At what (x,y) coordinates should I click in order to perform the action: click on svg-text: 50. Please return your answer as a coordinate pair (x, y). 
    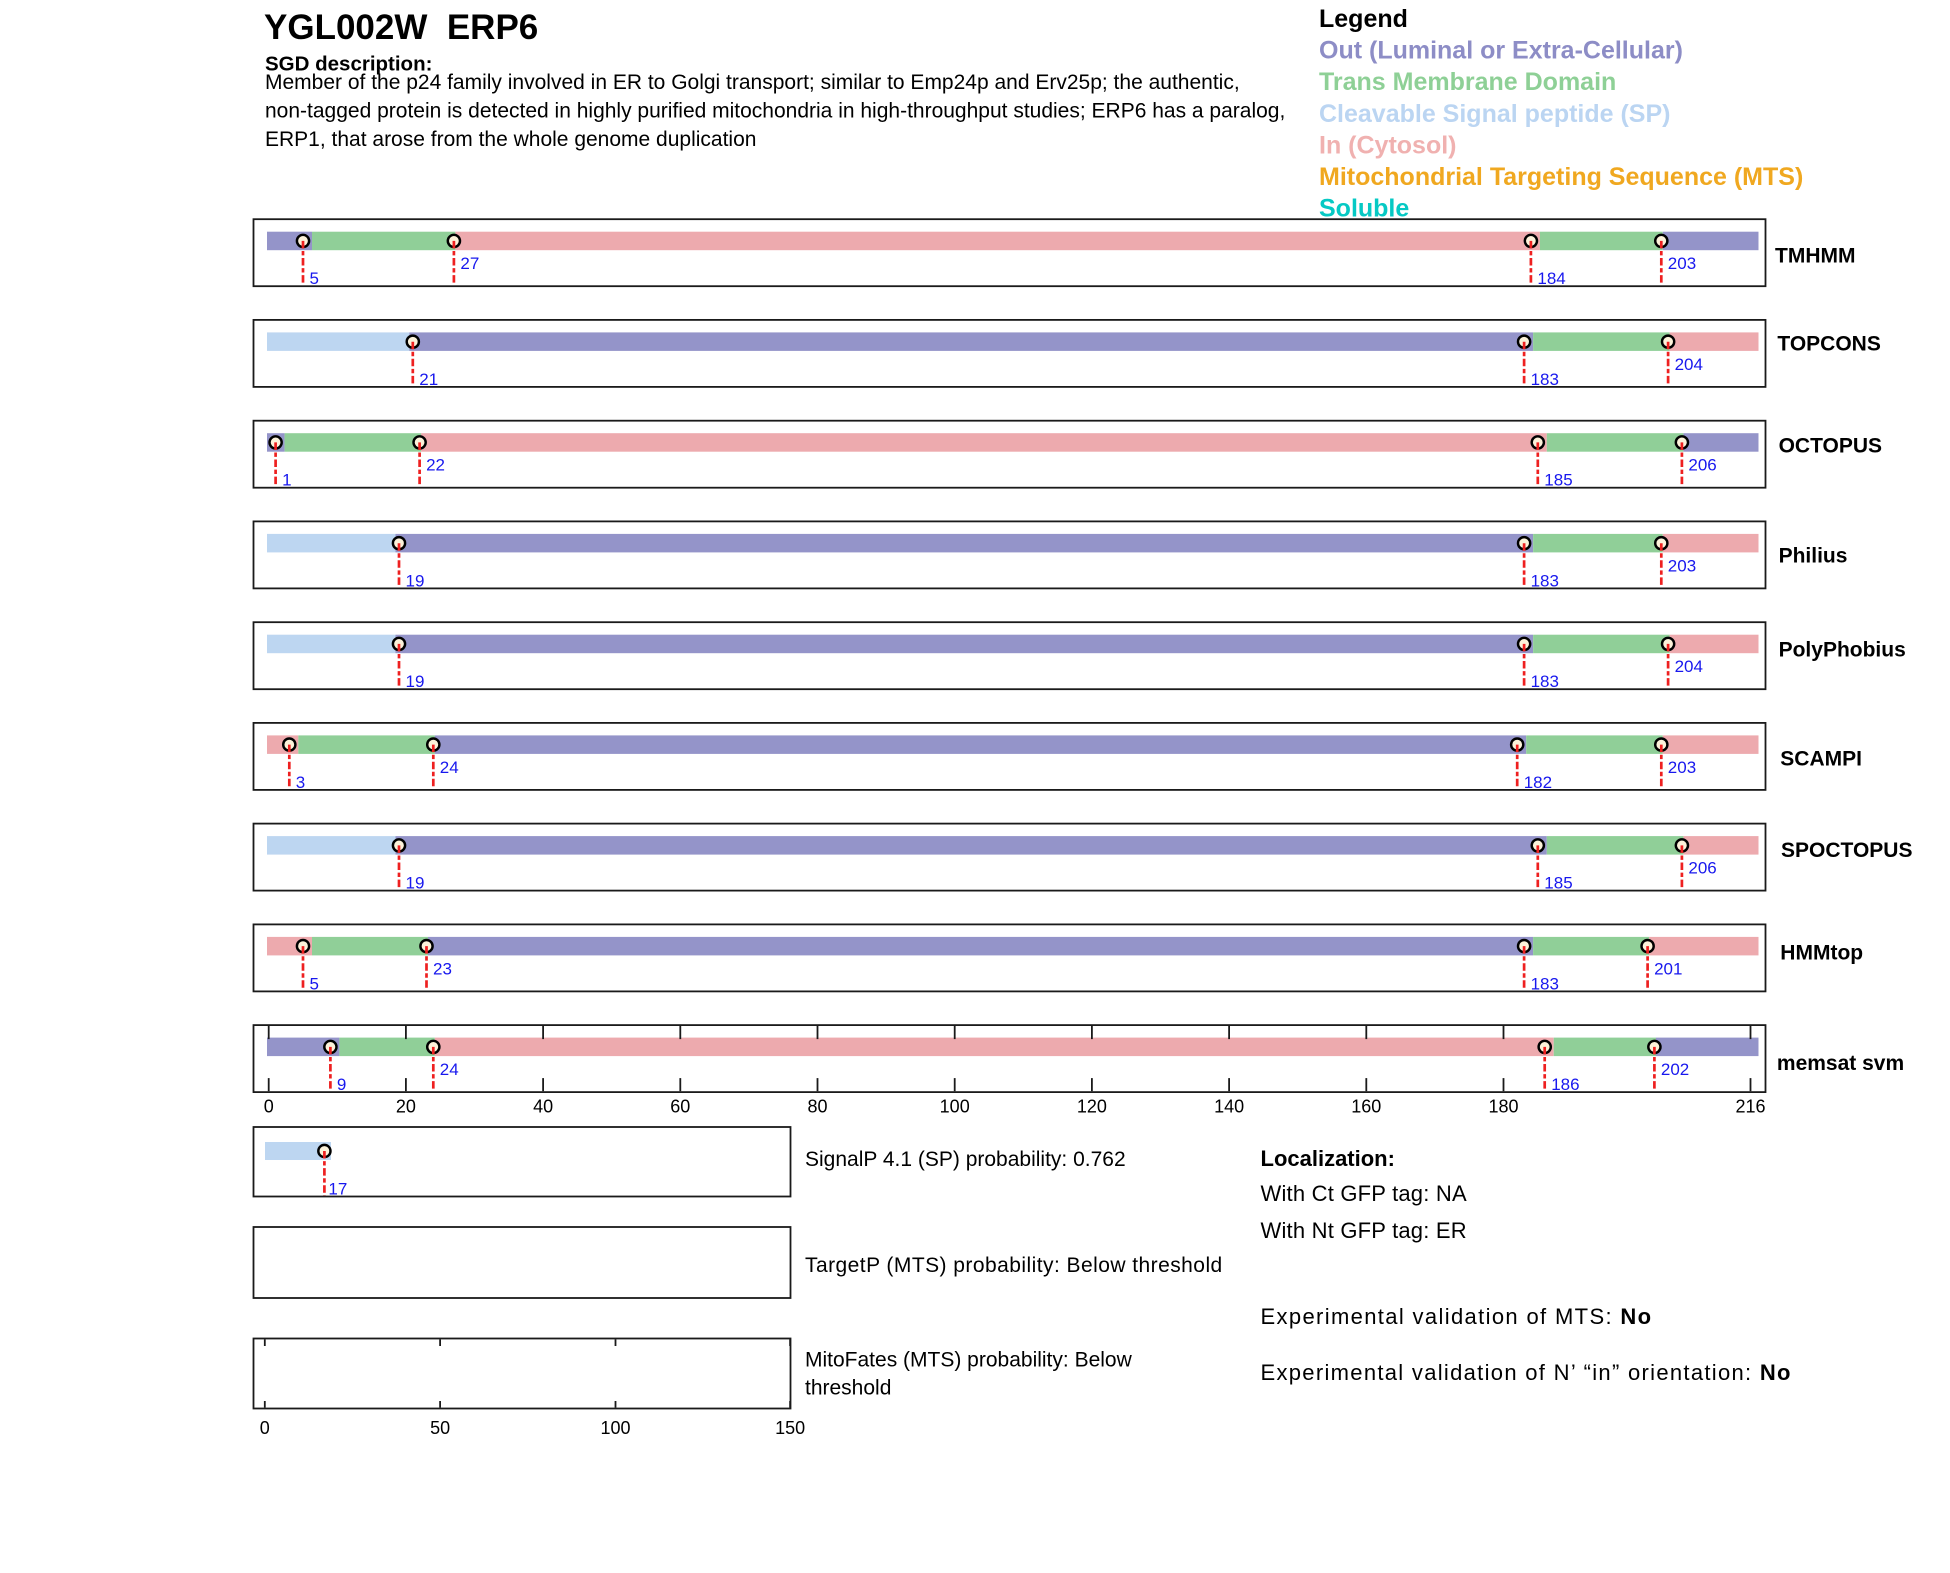
    Looking at the image, I should click on (440, 1428).